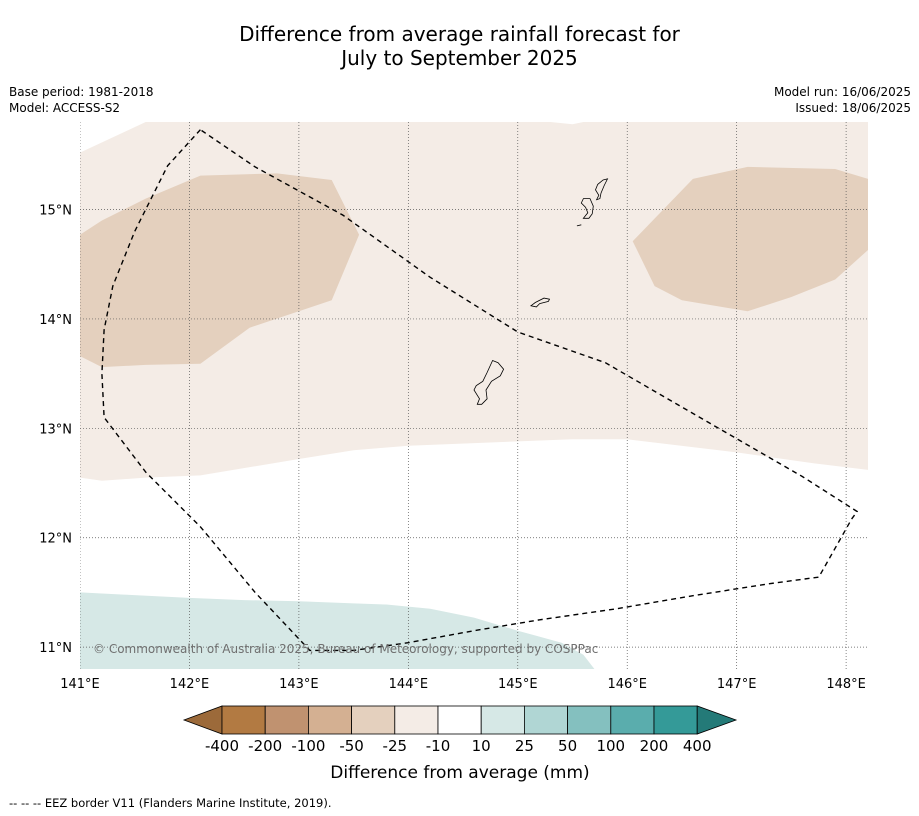  I want to click on y-tick-label: 15°N, so click(55, 211).